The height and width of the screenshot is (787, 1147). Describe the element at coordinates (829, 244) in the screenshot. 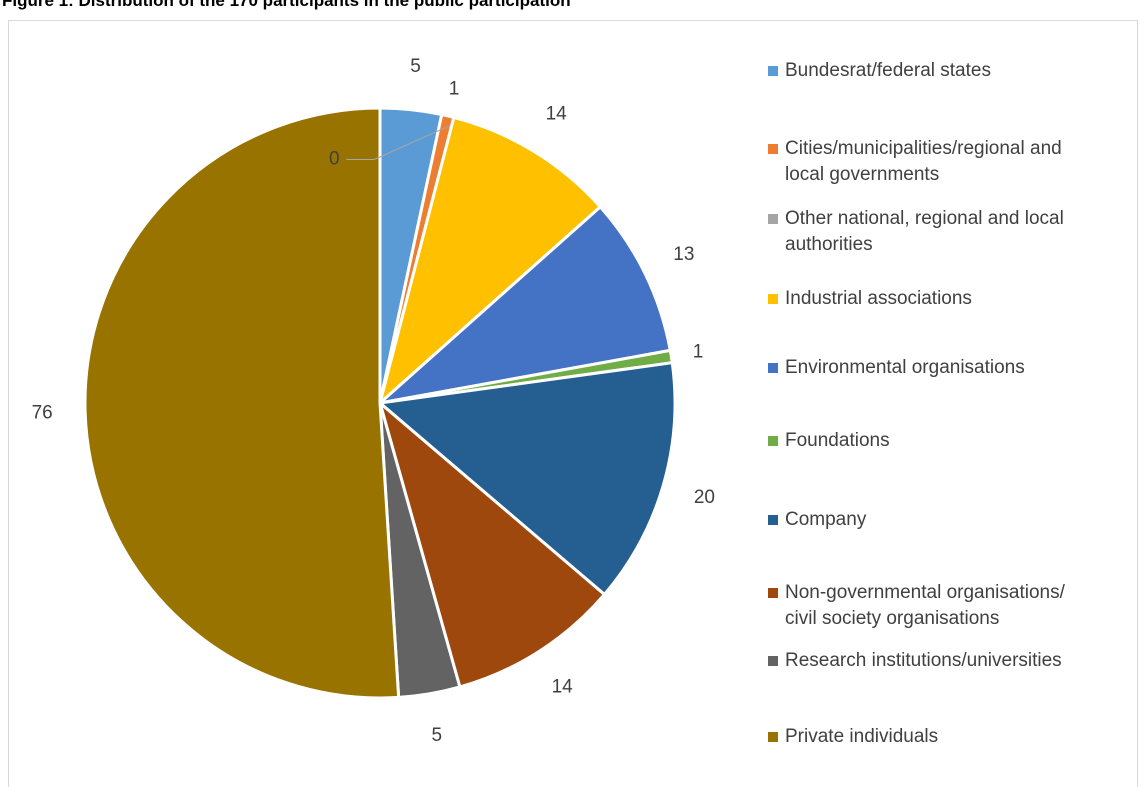

I see `legend-label-other-national-regional-and-local-authorities-line-2: authorities` at that location.